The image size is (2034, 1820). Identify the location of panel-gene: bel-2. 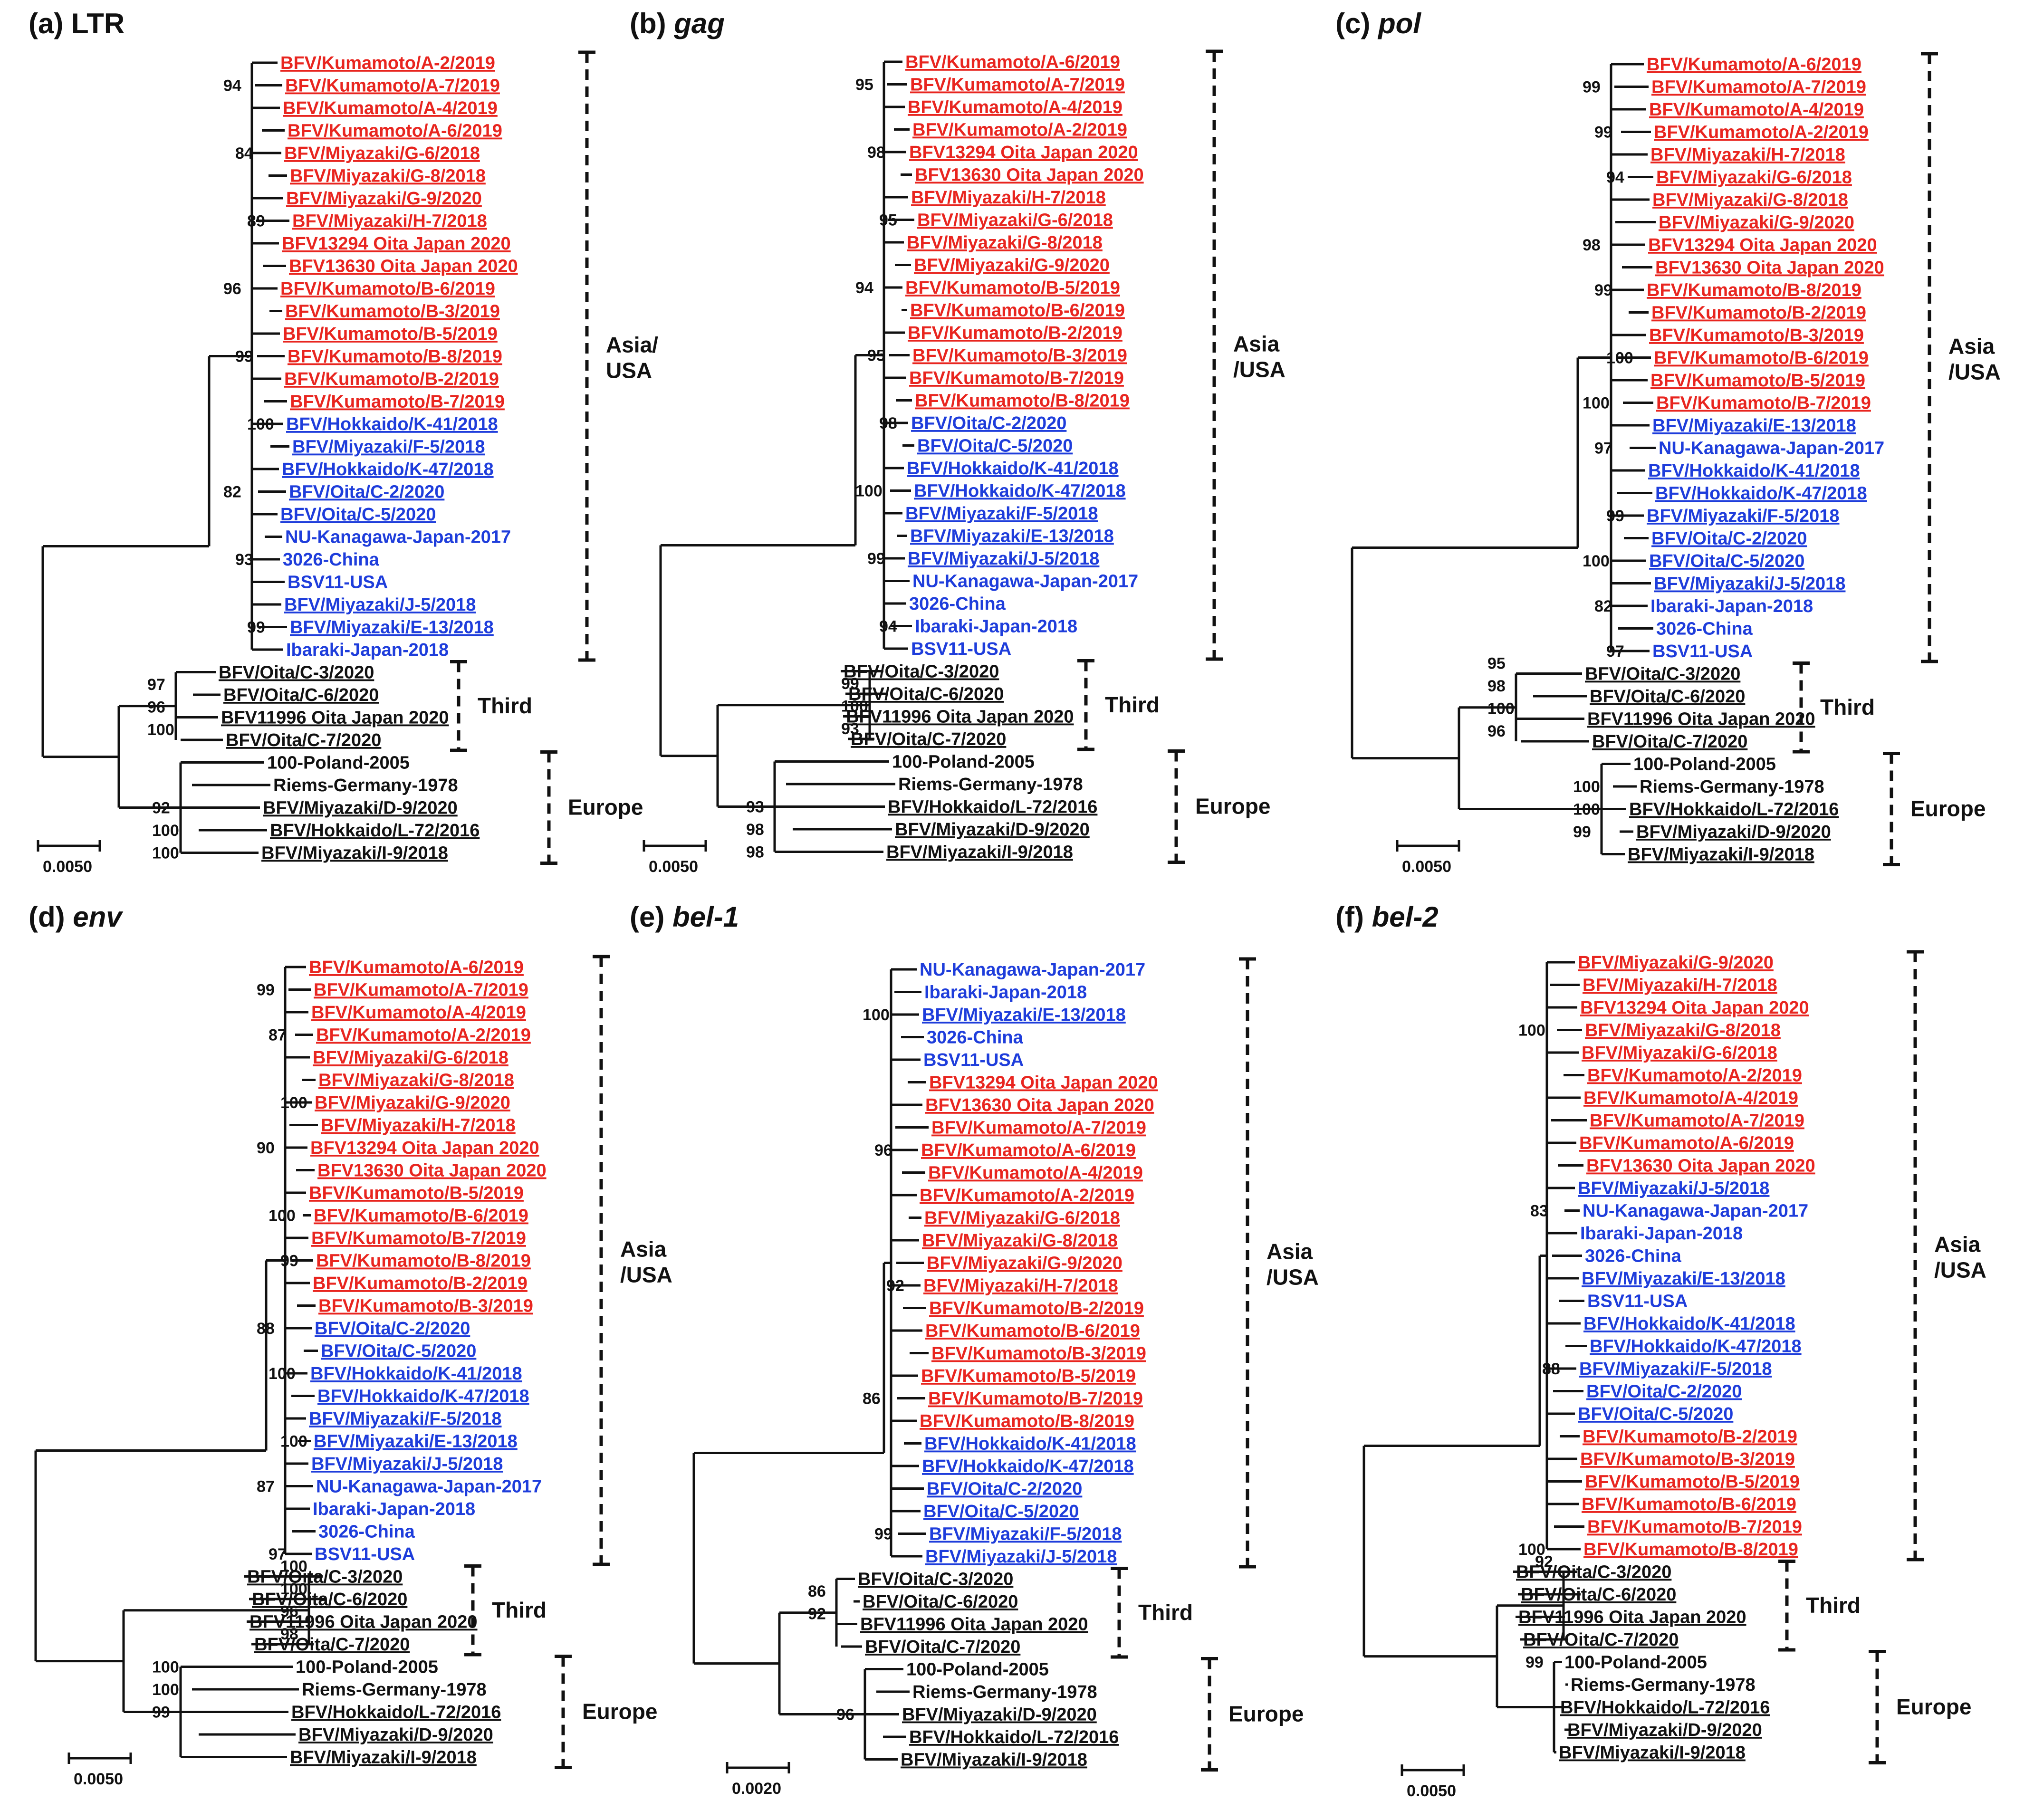
(1405, 917).